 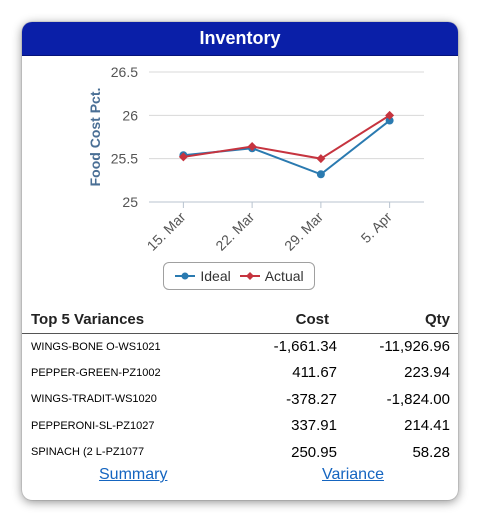 I want to click on header-name: Top 5 Variances, so click(x=122, y=320).